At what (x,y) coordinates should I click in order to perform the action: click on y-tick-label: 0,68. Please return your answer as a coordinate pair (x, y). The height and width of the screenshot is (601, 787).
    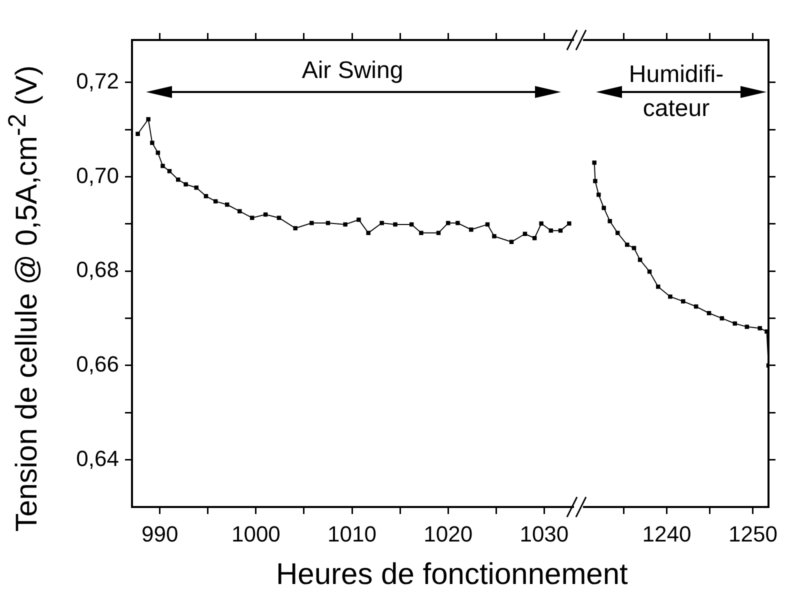
    Looking at the image, I should click on (97, 269).